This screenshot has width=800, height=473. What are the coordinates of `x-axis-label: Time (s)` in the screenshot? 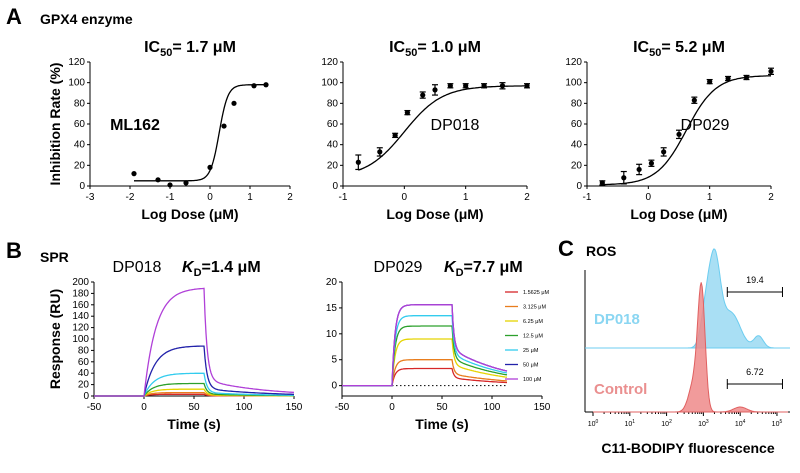 It's located at (441, 424).